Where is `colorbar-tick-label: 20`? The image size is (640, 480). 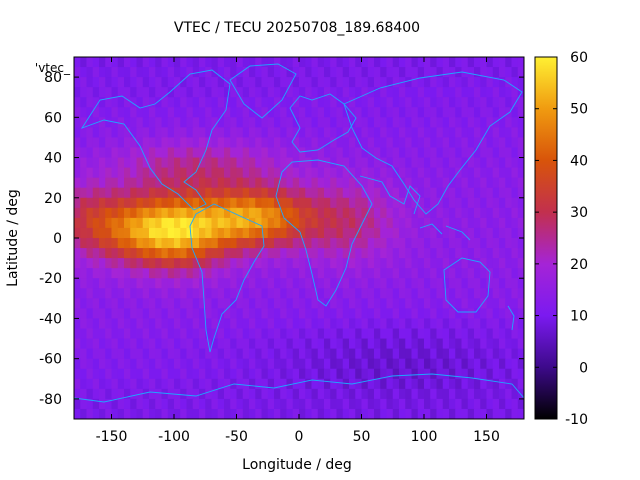
colorbar-tick-label: 20 is located at coordinates (579, 265).